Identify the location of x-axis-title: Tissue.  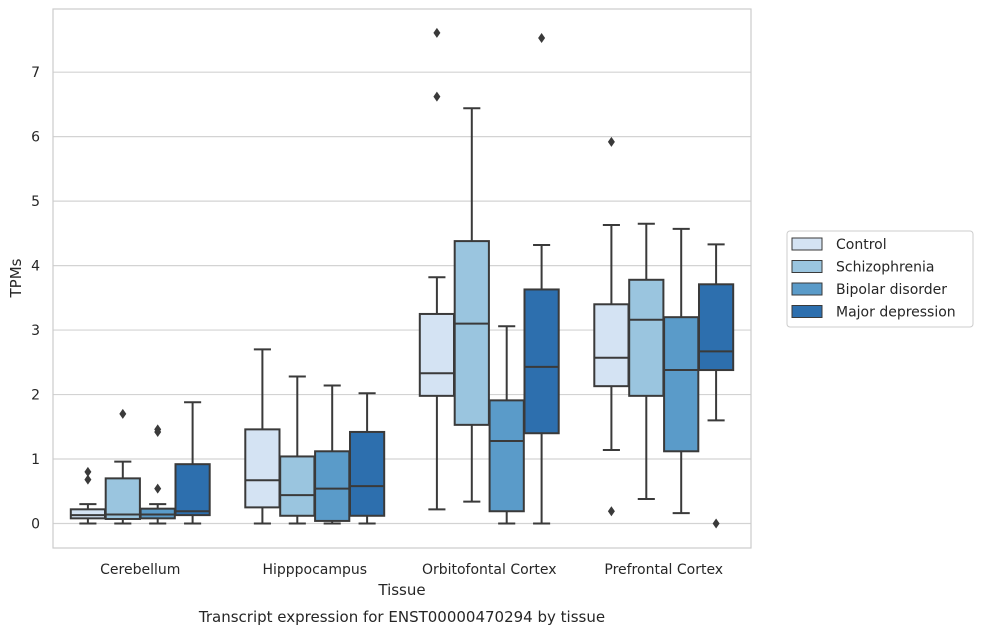
(401, 590).